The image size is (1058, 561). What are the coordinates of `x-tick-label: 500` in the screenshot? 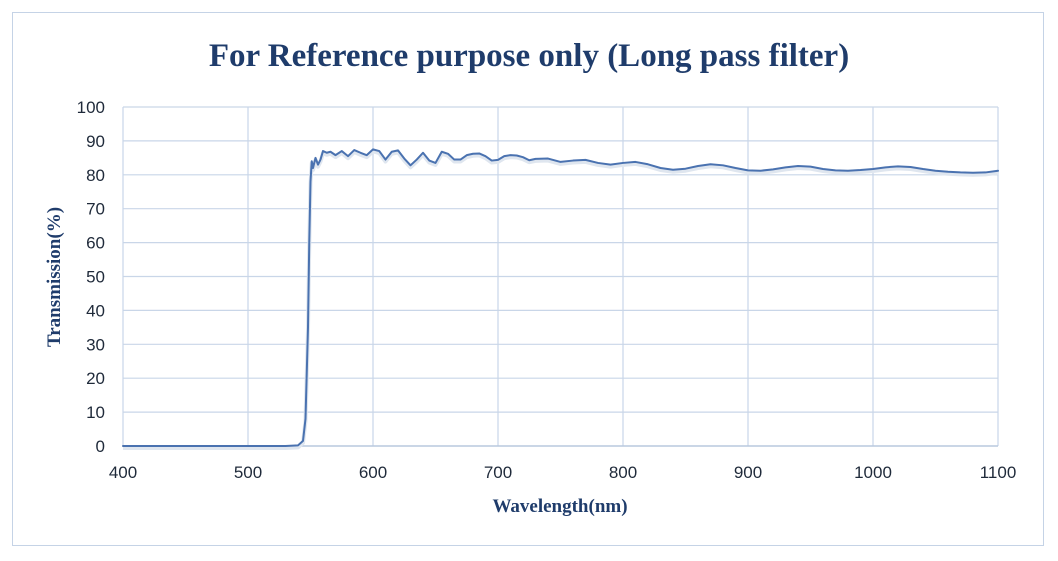 It's located at (248, 472).